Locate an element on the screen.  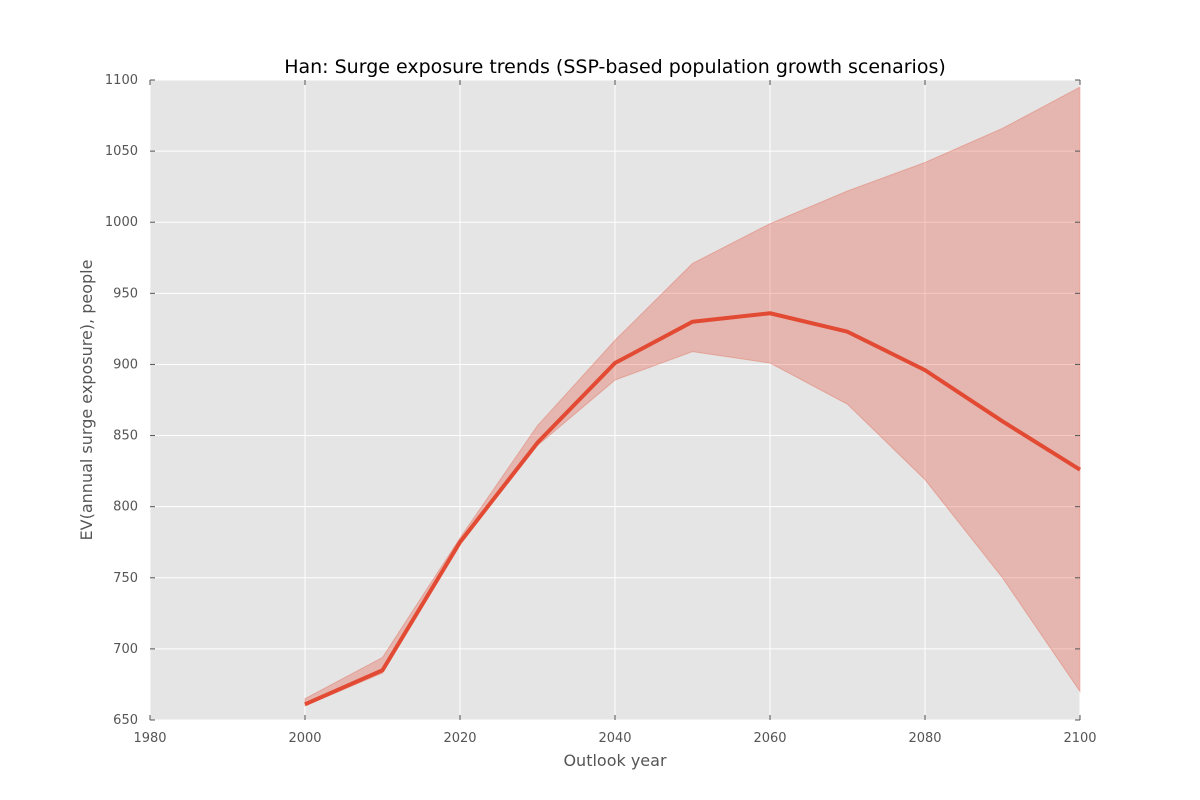
x-tick-label: 2060 is located at coordinates (769, 738).